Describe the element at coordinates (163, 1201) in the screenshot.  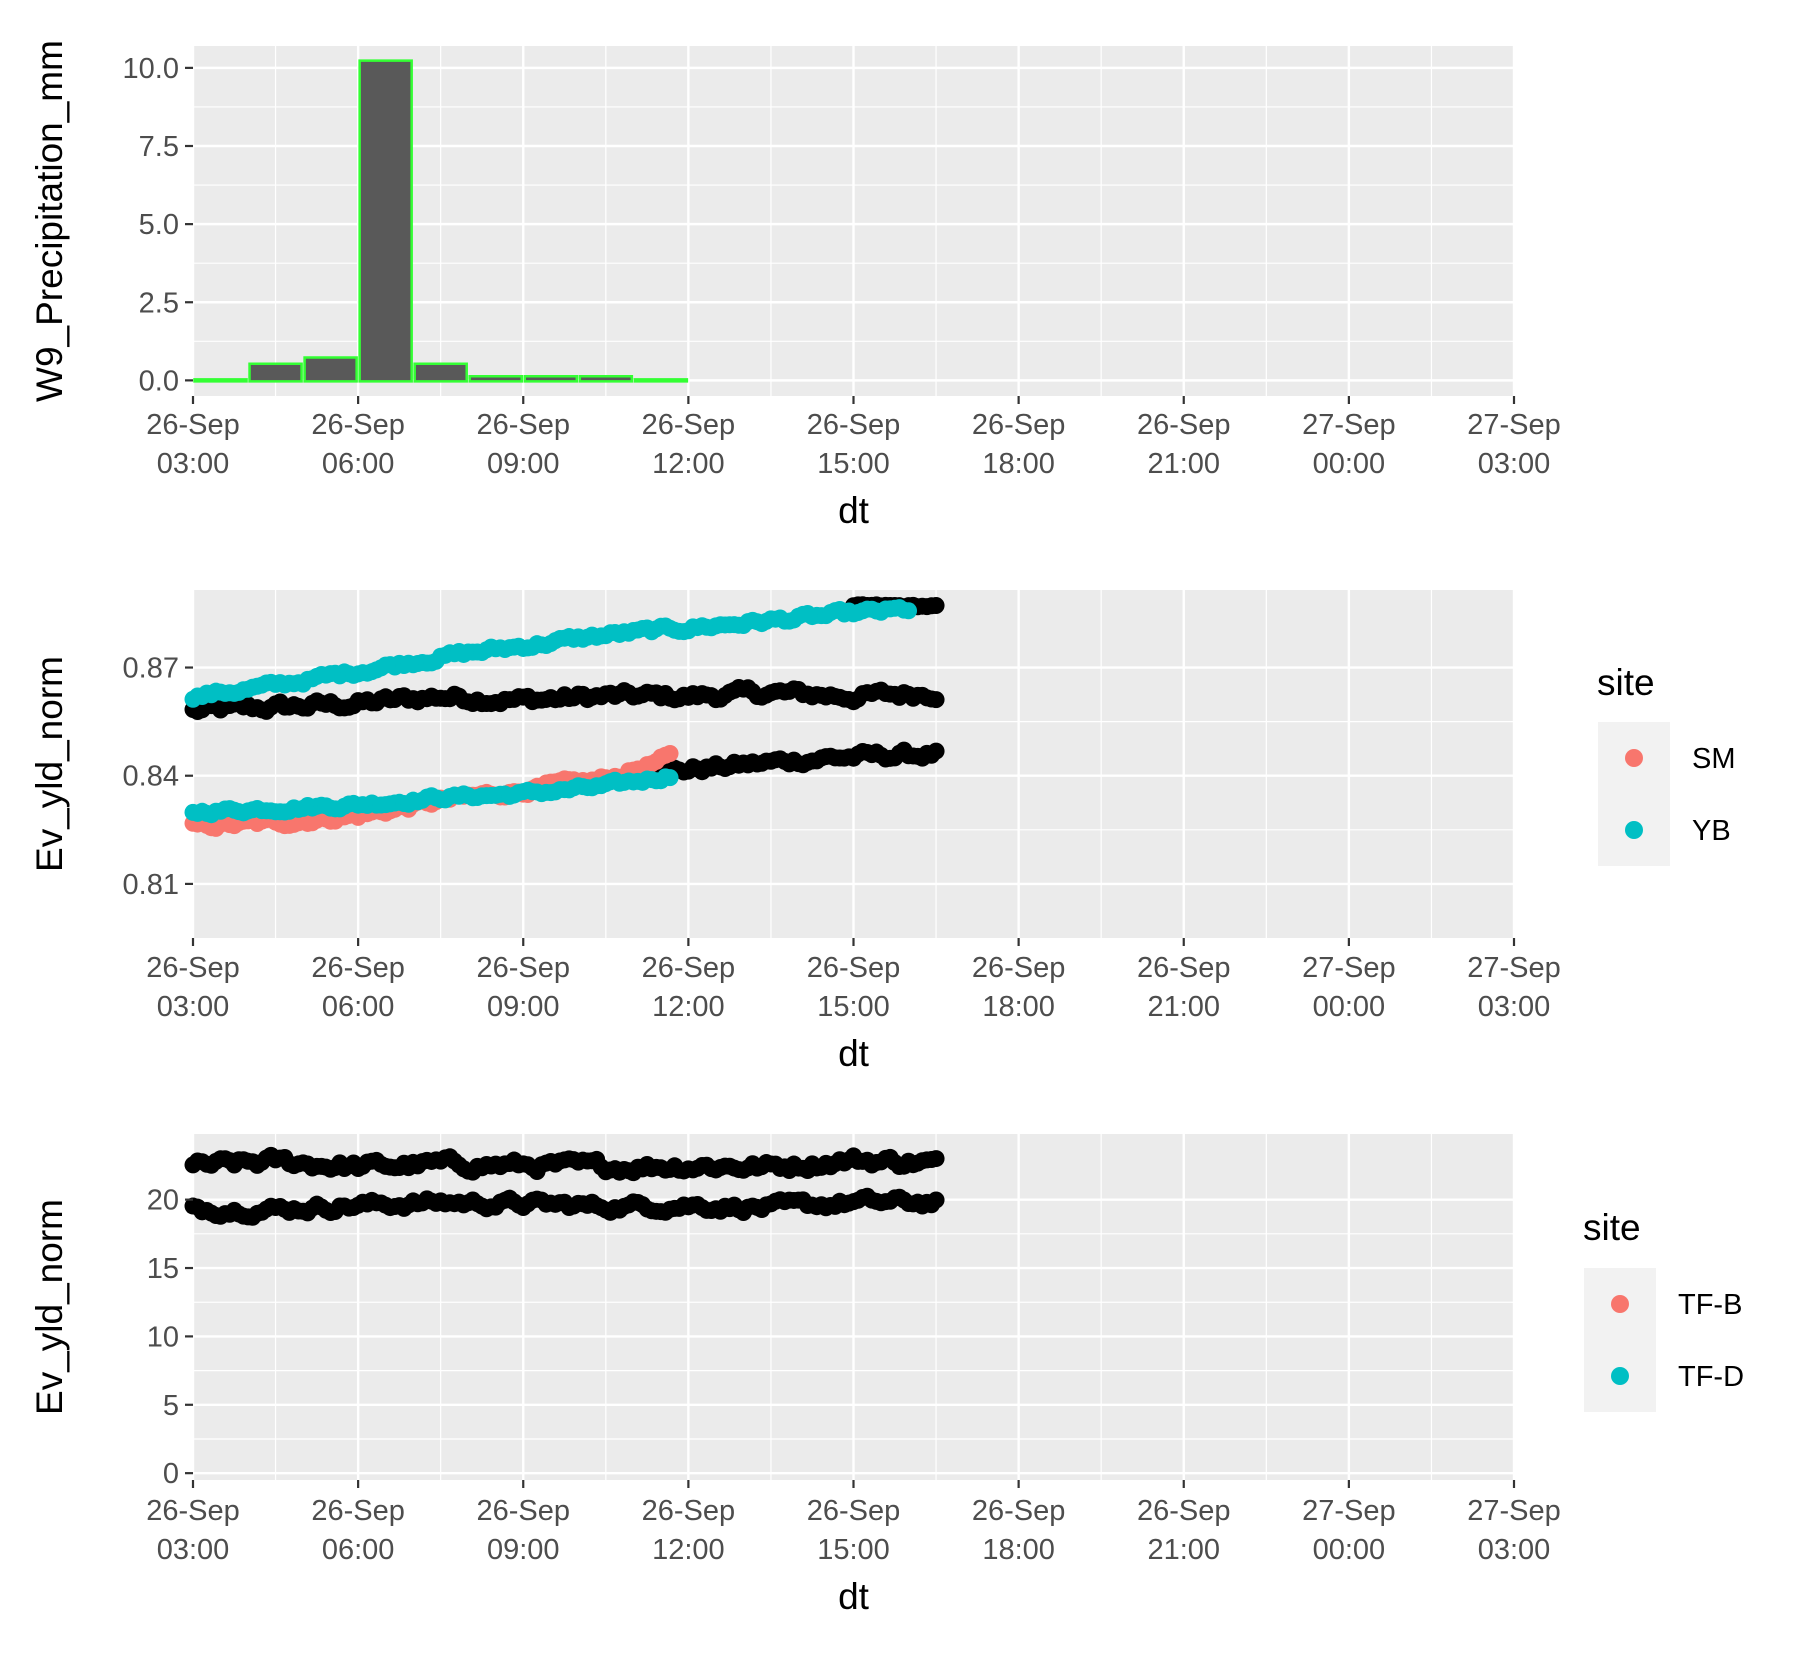
I see `y-tick-label: 20` at that location.